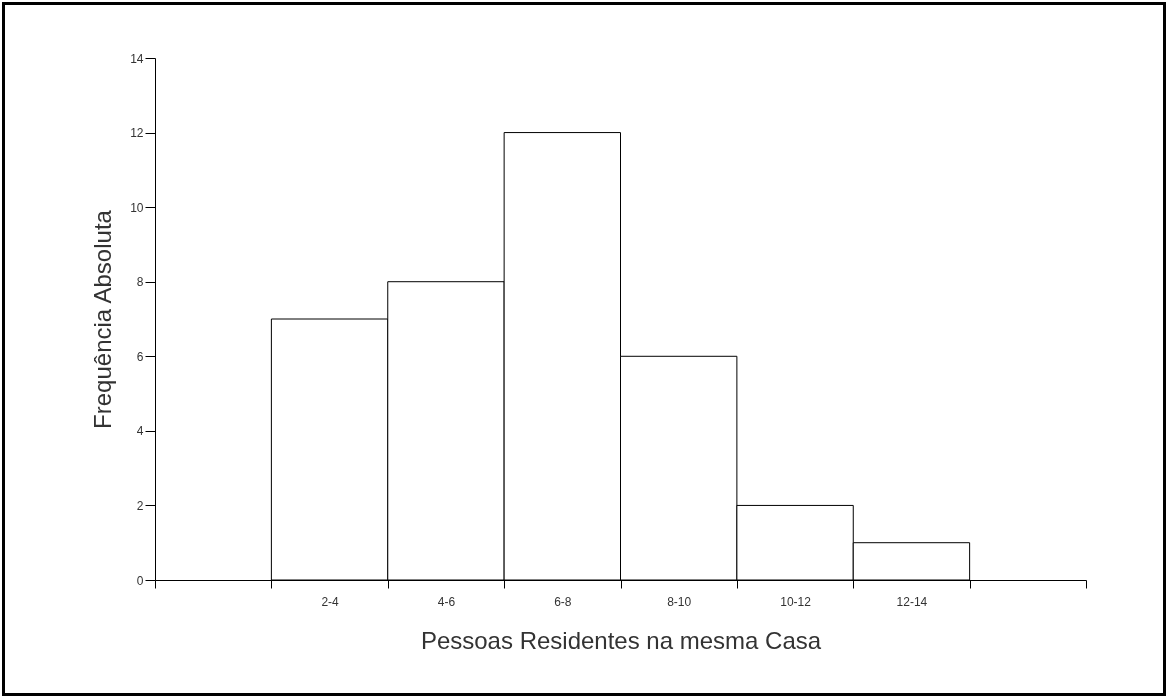 The width and height of the screenshot is (1167, 697). Describe the element at coordinates (796, 601) in the screenshot. I see `x-tick-label: 10-12` at that location.